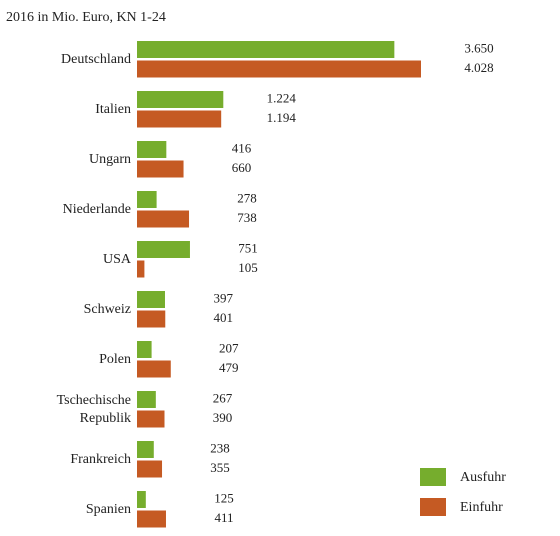 Image resolution: width=560 pixels, height=536 pixels. I want to click on value-label: 416, so click(242, 147).